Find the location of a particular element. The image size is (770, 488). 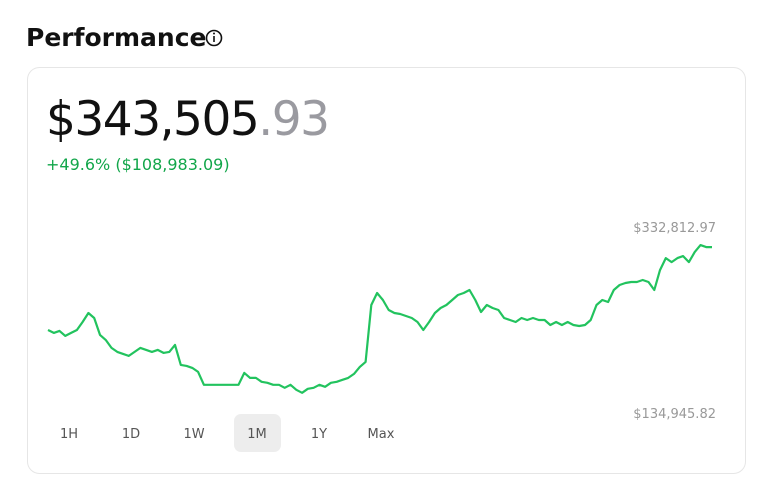

range-button-label: 1D is located at coordinates (131, 434).